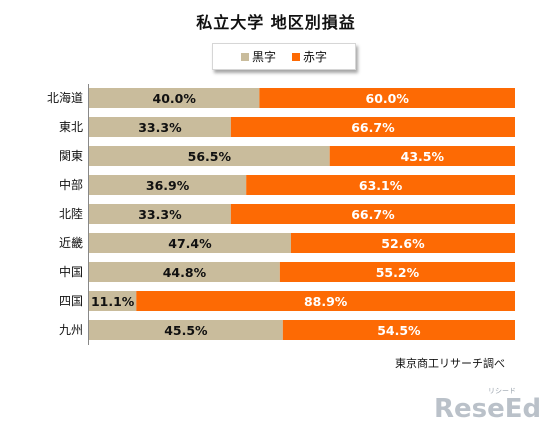 This screenshot has height=425, width=552. I want to click on data-label: 60.0%, so click(388, 98).